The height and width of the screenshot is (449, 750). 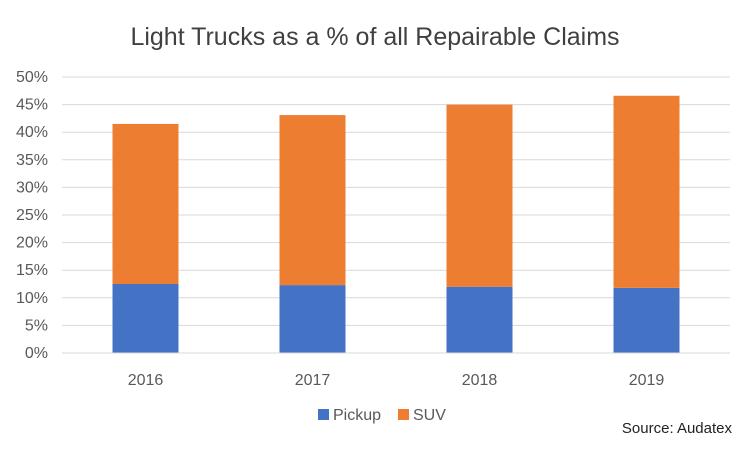 What do you see at coordinates (403, 414) in the screenshot?
I see `legend-swatch-suv` at bounding box center [403, 414].